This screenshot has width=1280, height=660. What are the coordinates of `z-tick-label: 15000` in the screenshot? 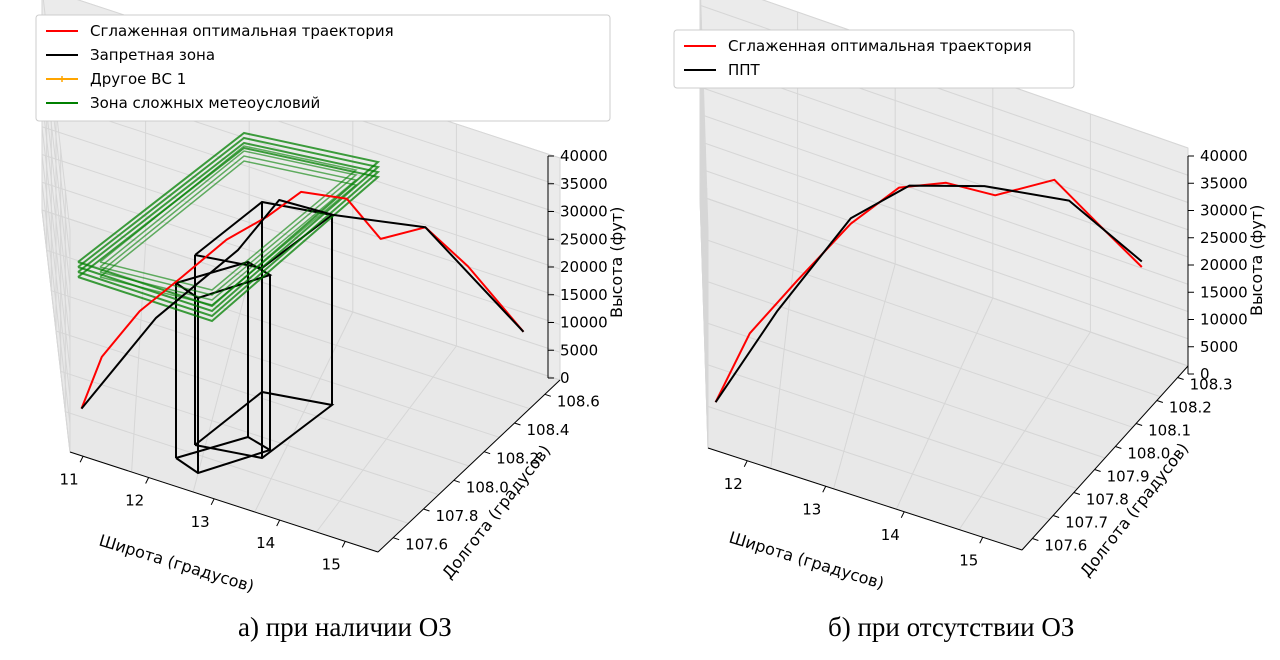 It's located at (1224, 292).